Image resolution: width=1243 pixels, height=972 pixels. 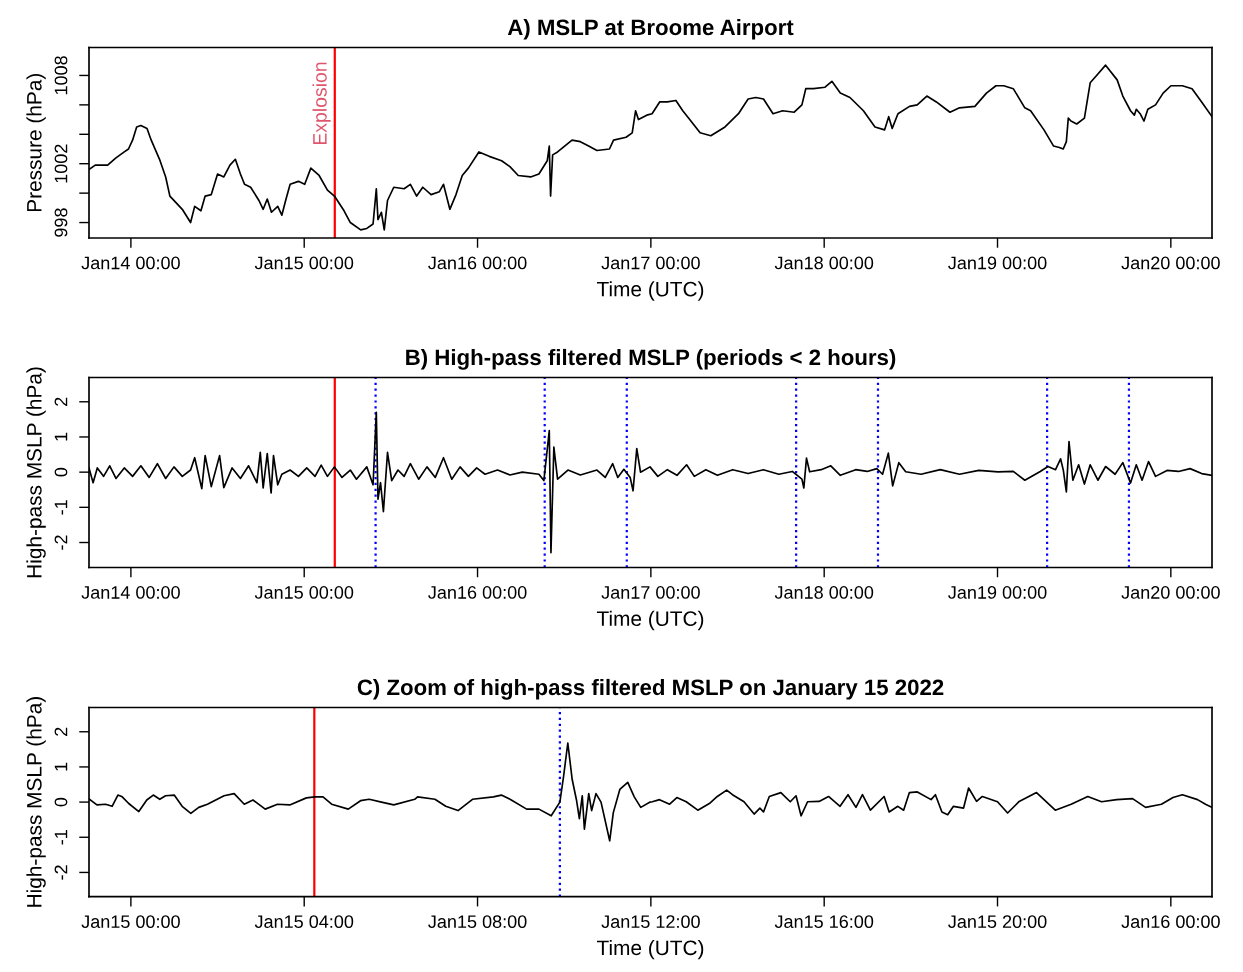 What do you see at coordinates (824, 922) in the screenshot?
I see `x-tick-label: Jan15 16:00` at bounding box center [824, 922].